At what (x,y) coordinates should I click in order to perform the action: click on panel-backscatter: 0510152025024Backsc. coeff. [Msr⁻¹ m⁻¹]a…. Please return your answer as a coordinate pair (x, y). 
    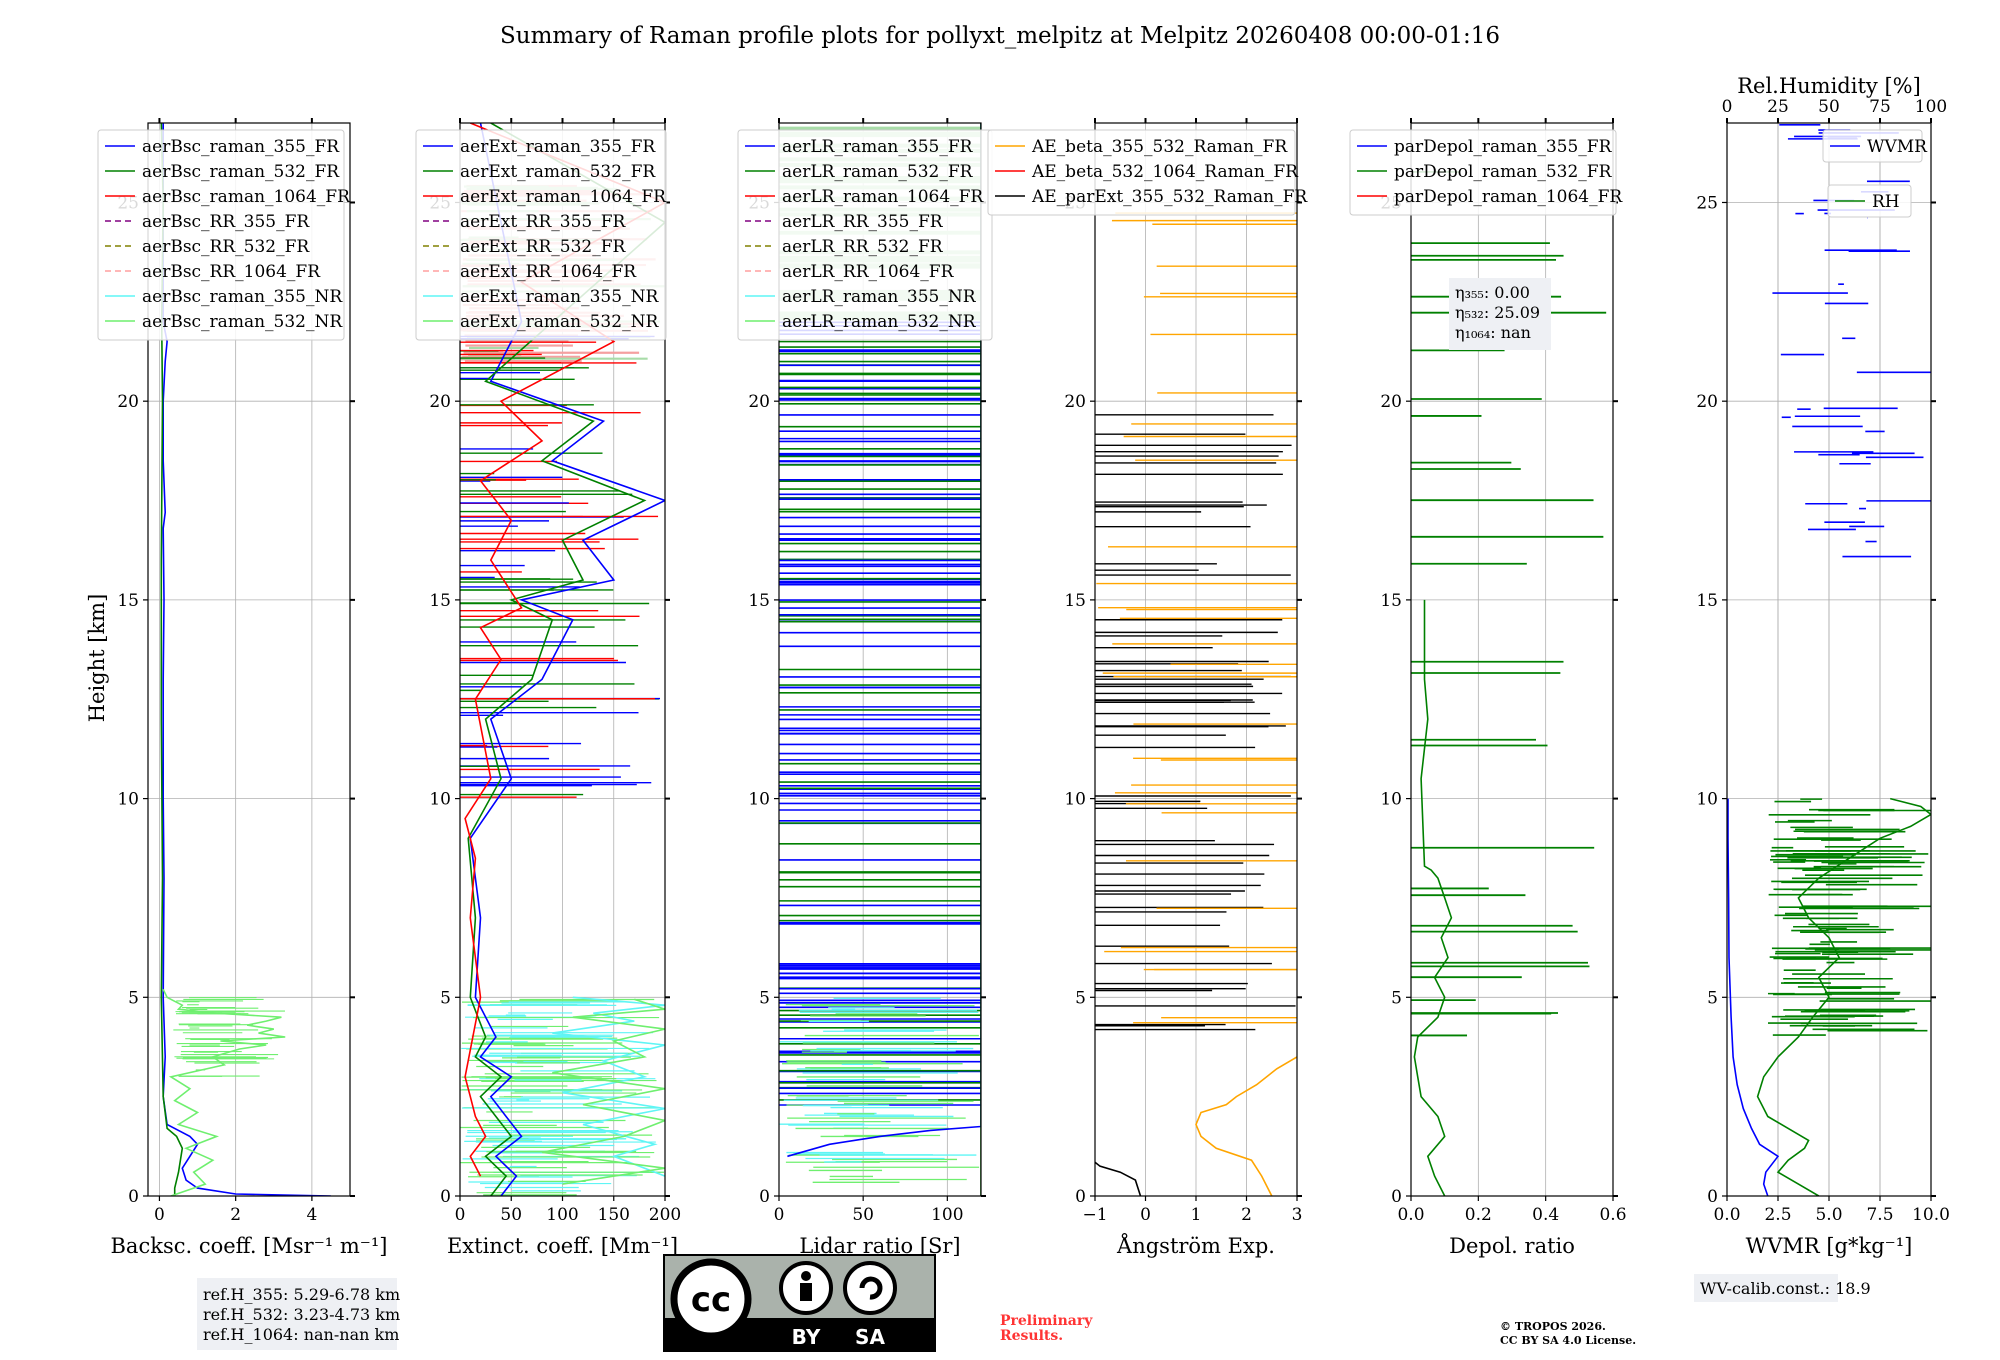
    Looking at the image, I should click on (242, 688).